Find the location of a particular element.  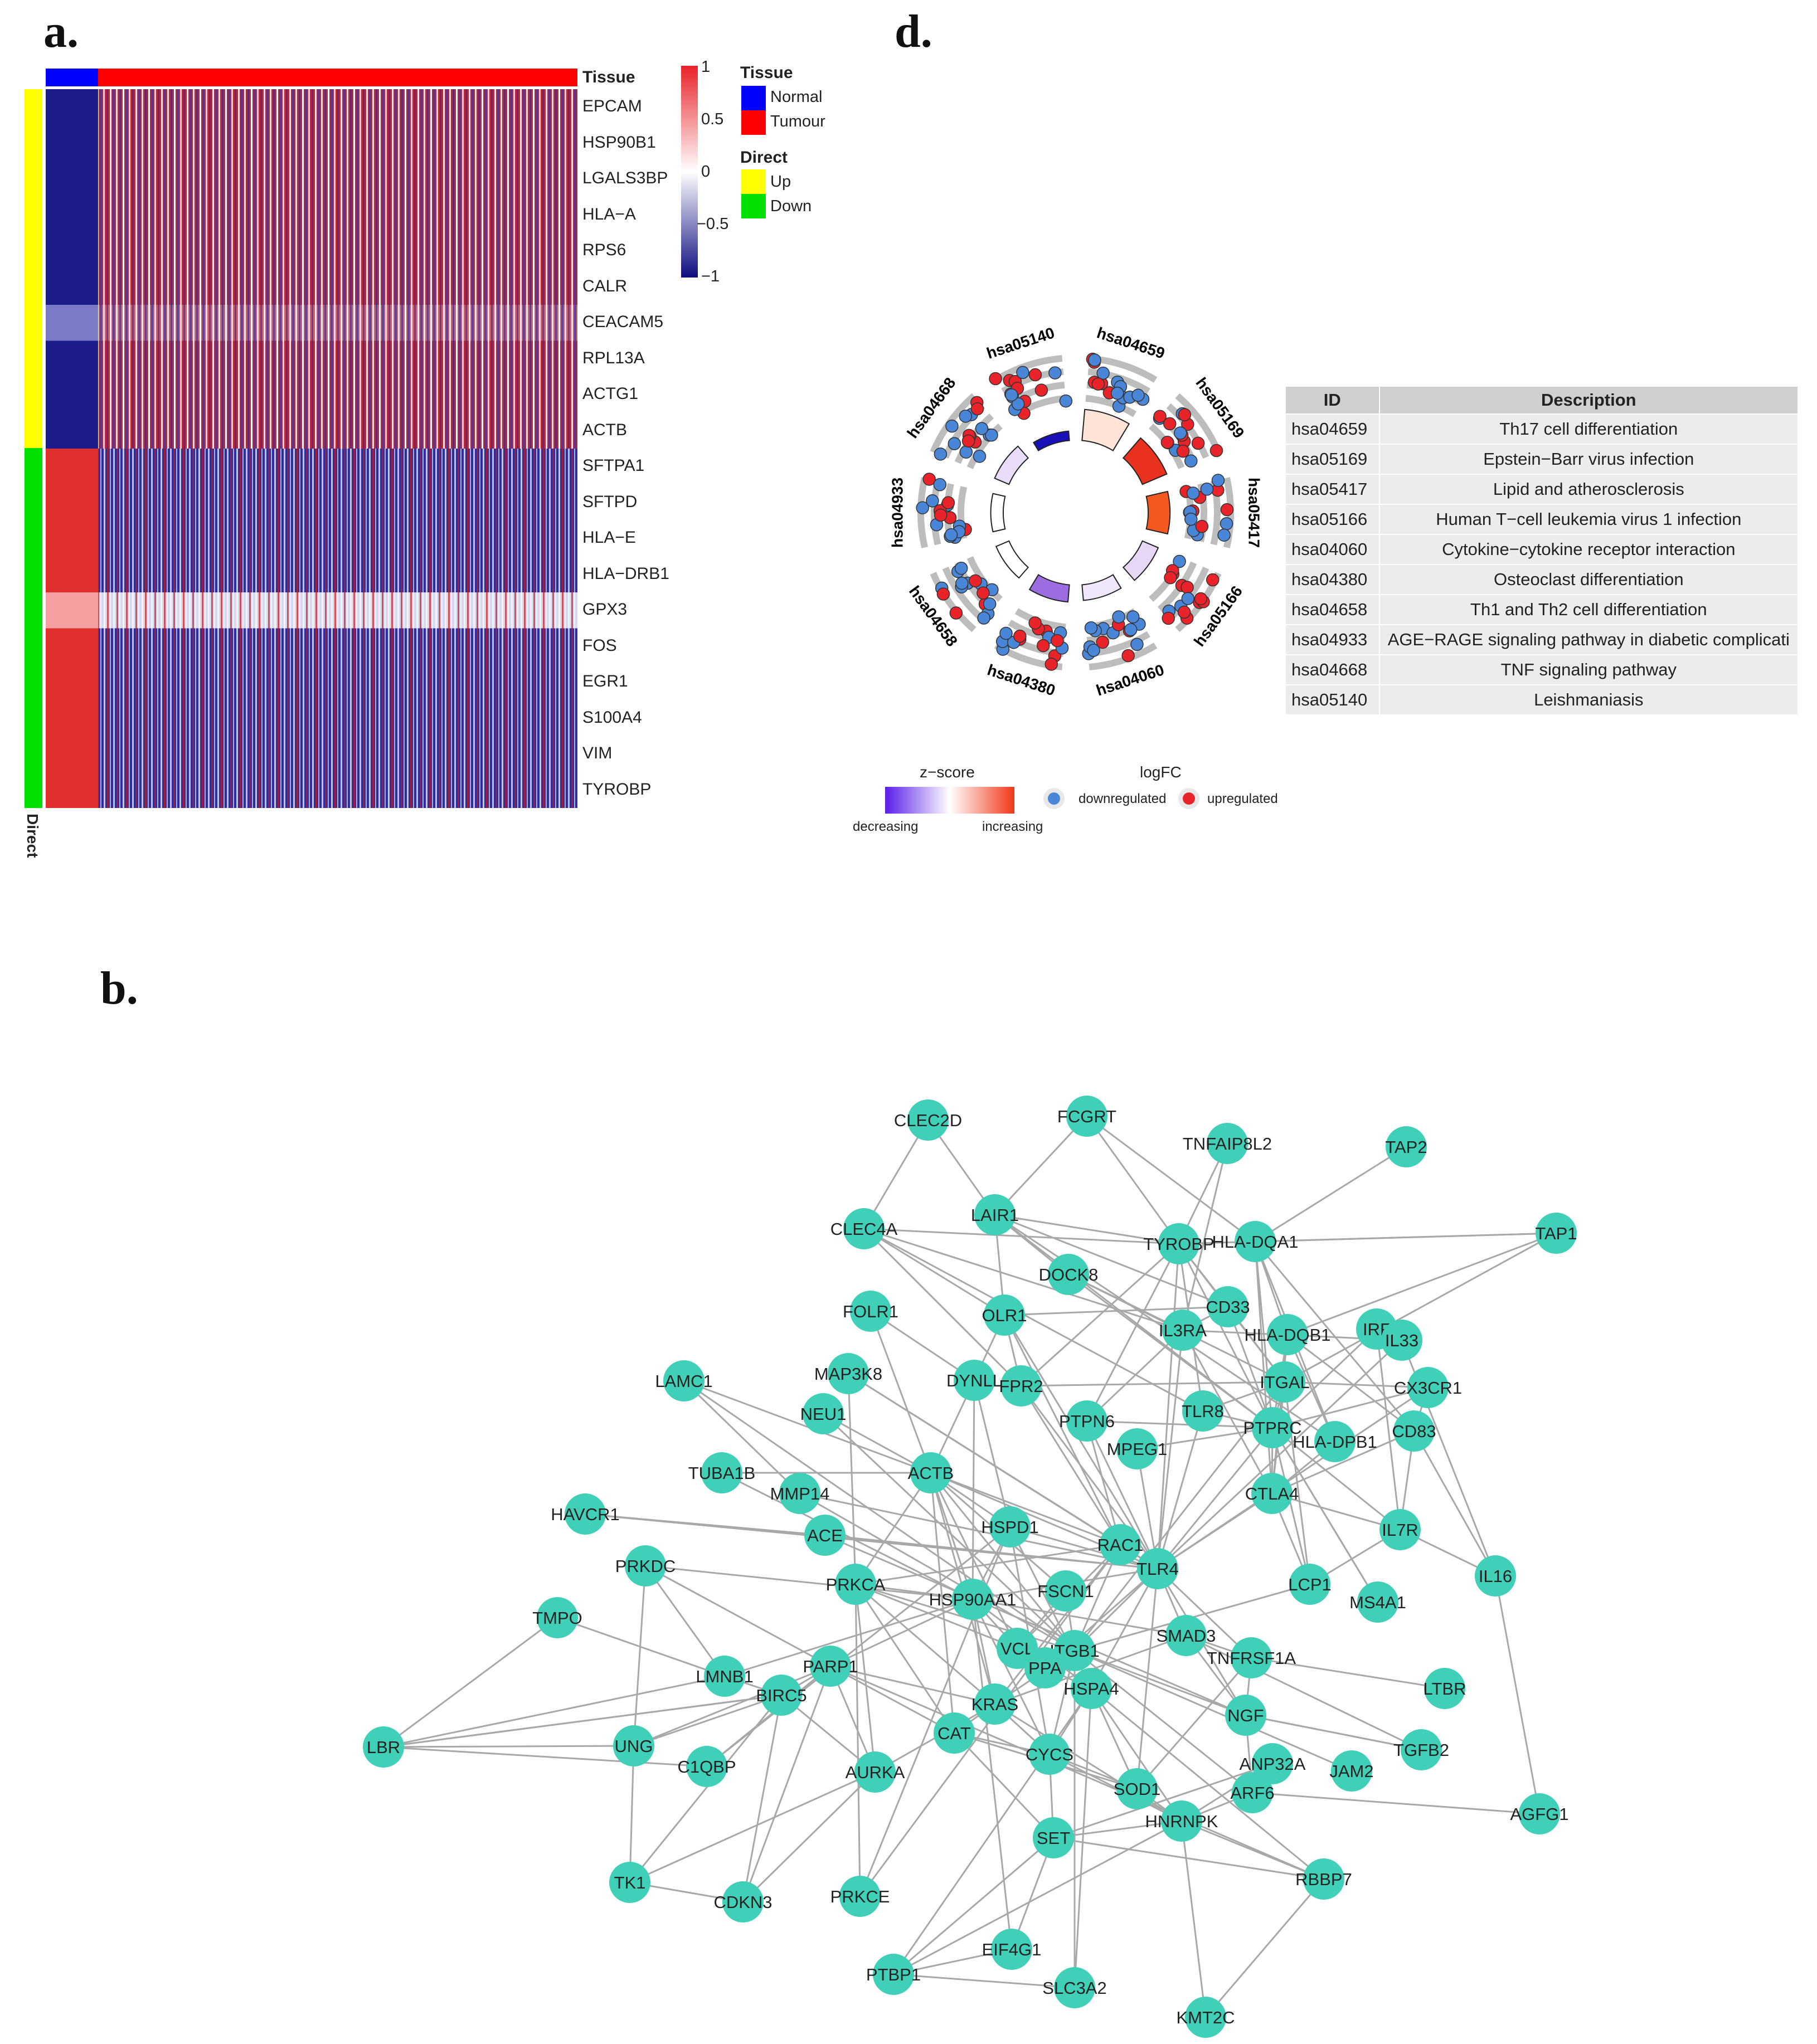

network-node: TK1 is located at coordinates (630, 1883).